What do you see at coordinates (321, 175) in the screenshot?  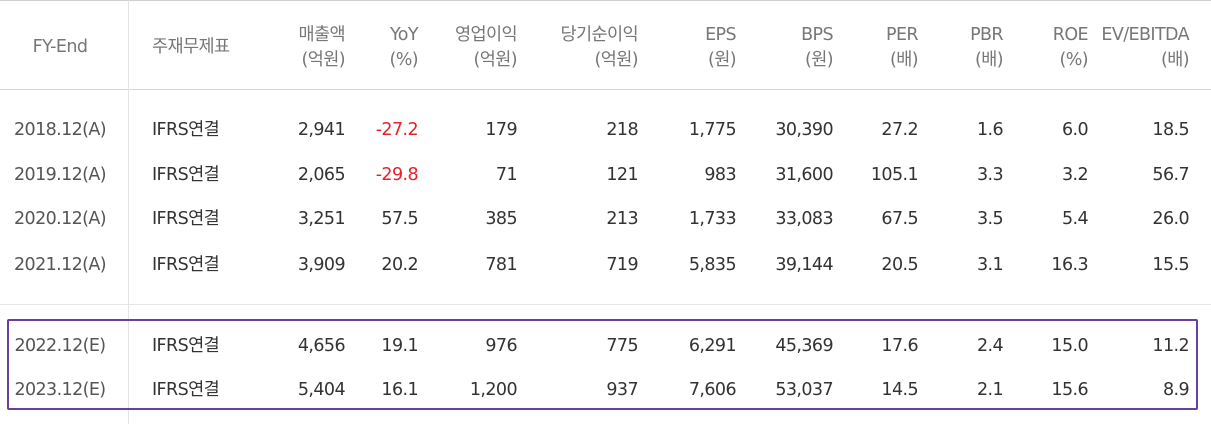 I see `cell-revenue: 2,065` at bounding box center [321, 175].